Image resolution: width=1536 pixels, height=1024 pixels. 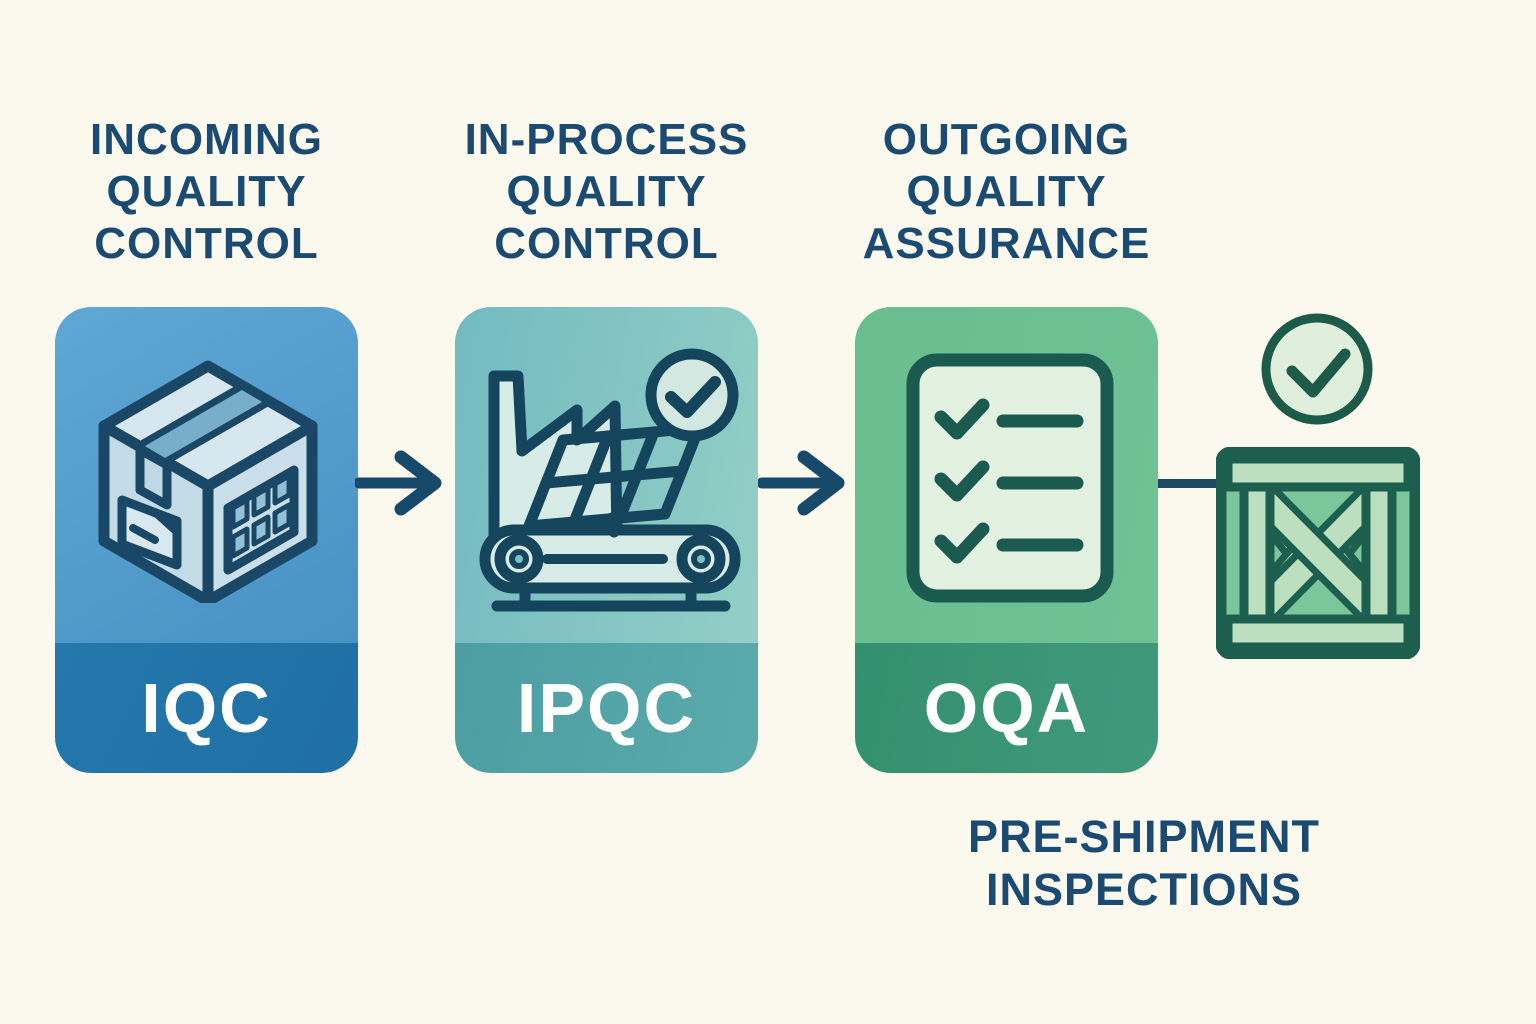 I want to click on crate-plank-bottom, so click(x=1318, y=633).